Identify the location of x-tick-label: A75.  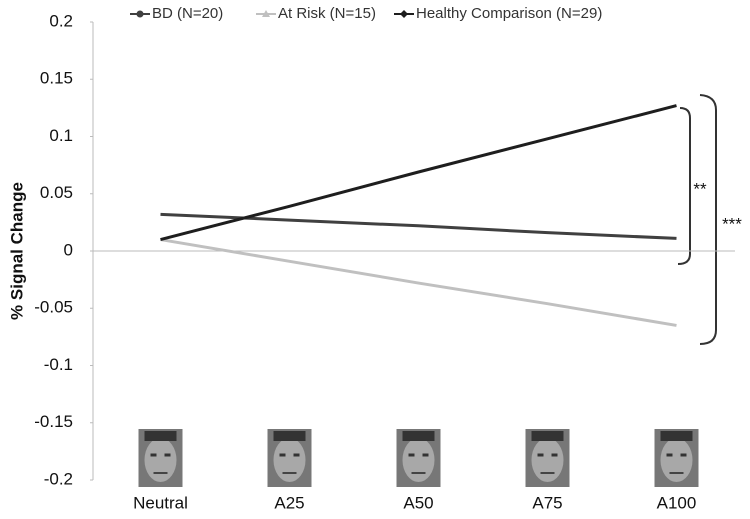
(547, 502).